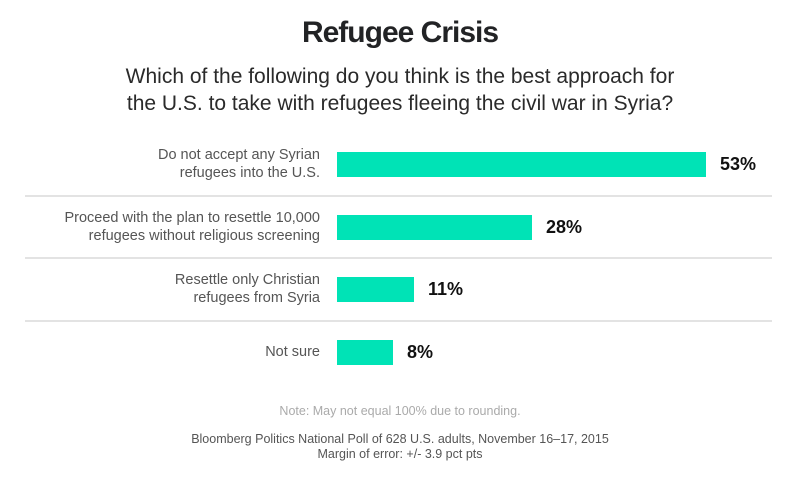  What do you see at coordinates (249, 173) in the screenshot?
I see `category-label-line: refugees into the U.S.` at bounding box center [249, 173].